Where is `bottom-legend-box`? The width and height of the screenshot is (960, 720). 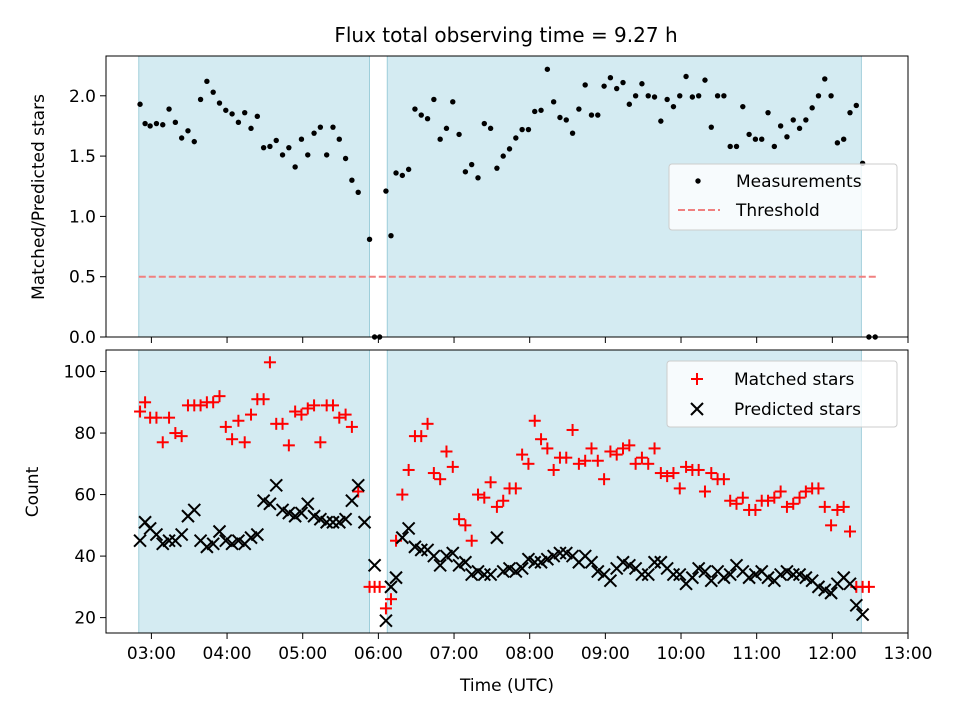 bottom-legend-box is located at coordinates (782, 394).